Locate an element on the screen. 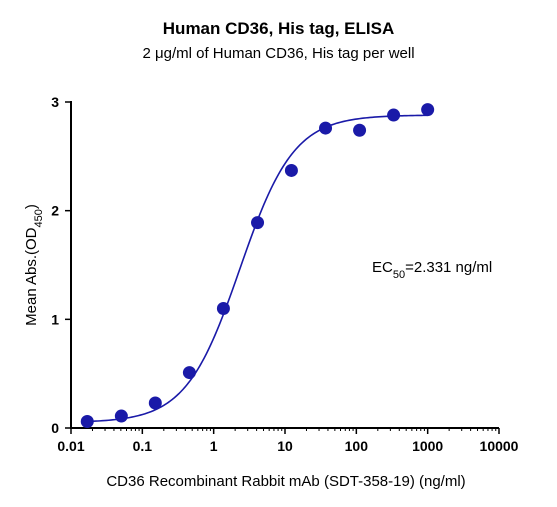 The width and height of the screenshot is (557, 507). x-tick-label: 0.1 is located at coordinates (143, 446).